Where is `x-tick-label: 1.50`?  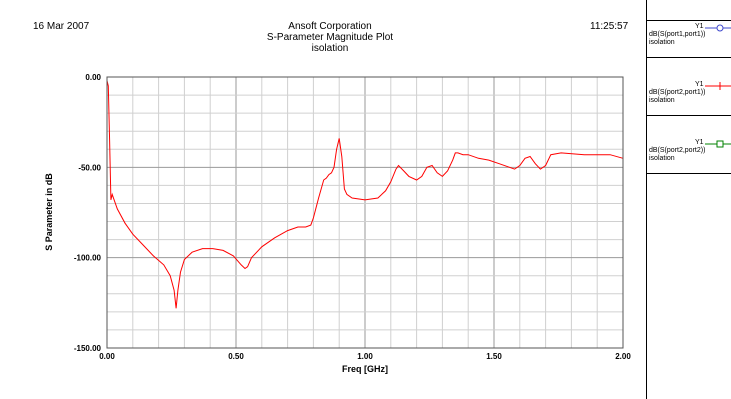 x-tick-label: 1.50 is located at coordinates (494, 356).